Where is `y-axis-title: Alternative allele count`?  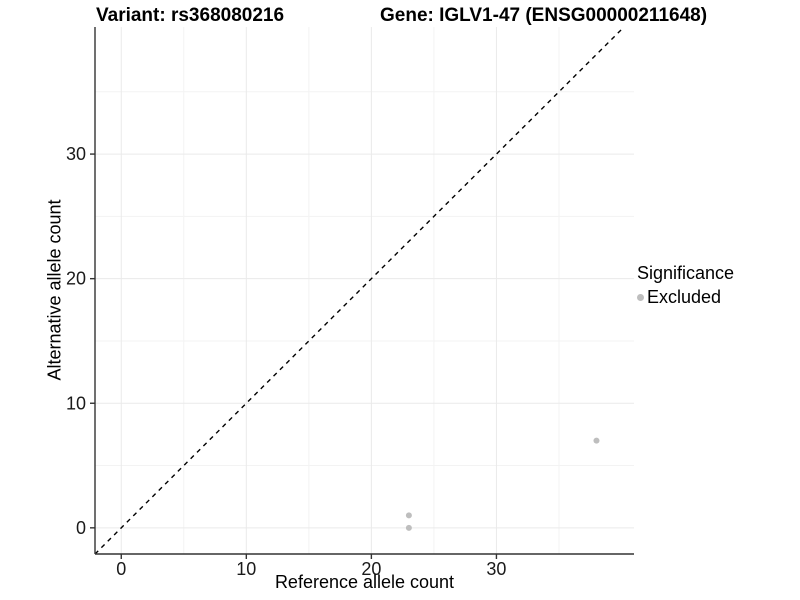
y-axis-title: Alternative allele count is located at coordinates (54, 290).